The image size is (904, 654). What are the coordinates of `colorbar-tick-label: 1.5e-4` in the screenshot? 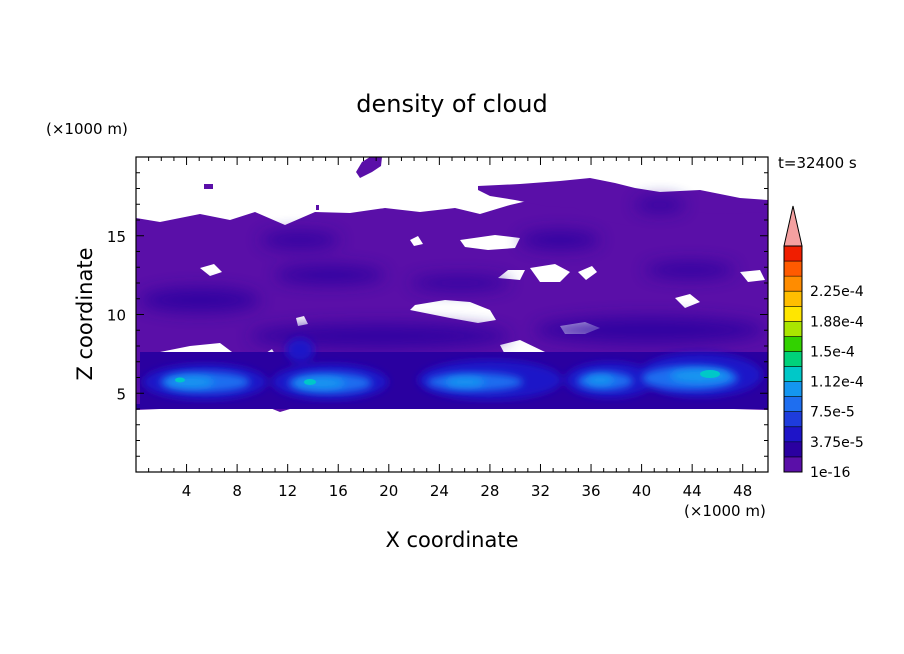 It's located at (832, 352).